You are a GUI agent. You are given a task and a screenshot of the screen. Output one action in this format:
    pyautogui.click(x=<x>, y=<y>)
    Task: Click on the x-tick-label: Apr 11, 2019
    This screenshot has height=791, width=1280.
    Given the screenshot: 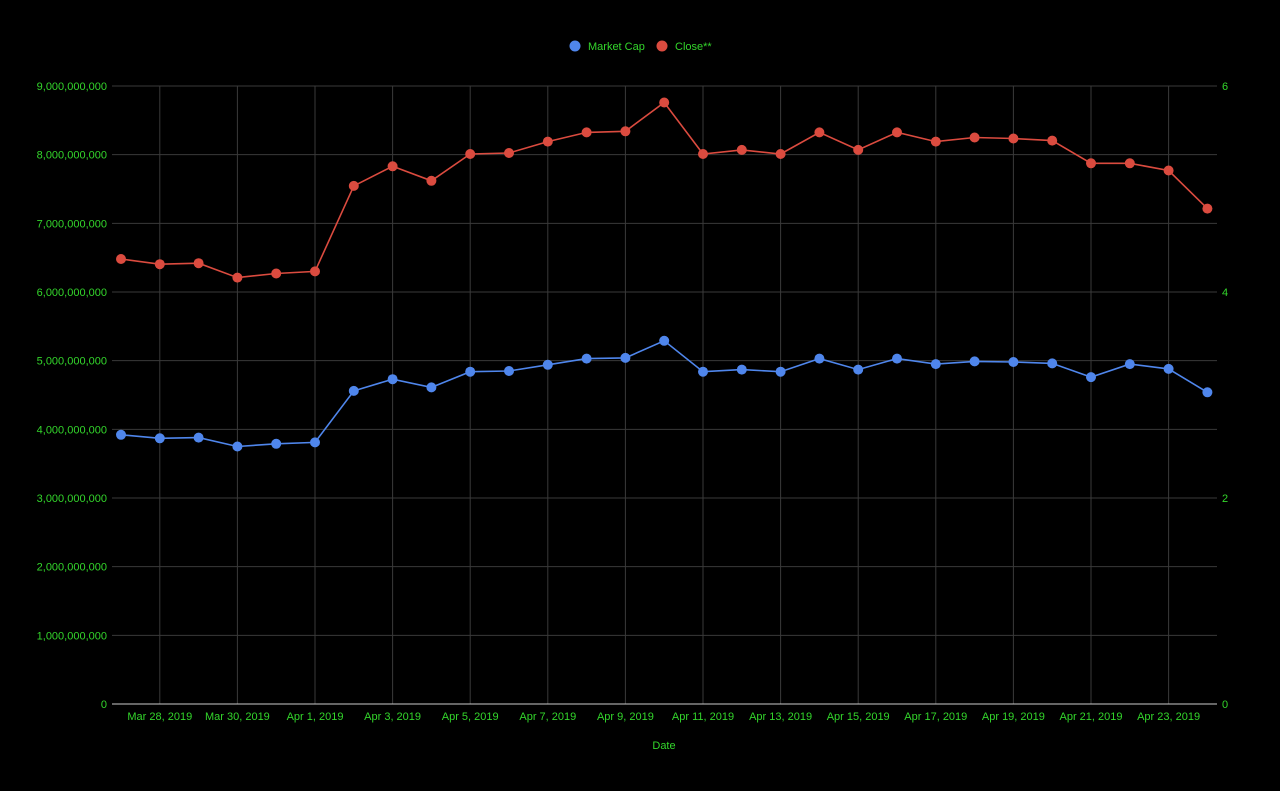 What is the action you would take?
    pyautogui.click(x=703, y=717)
    